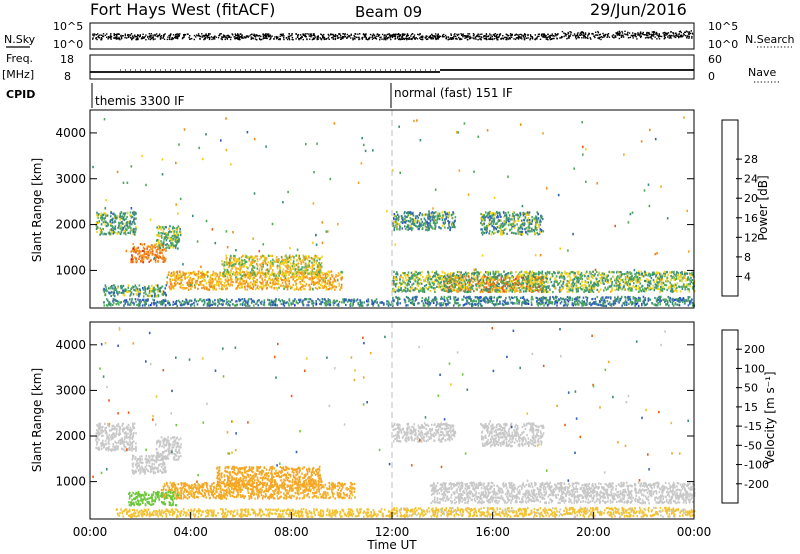 The height and width of the screenshot is (554, 800). I want to click on freq-label-line1: Freq., so click(19, 58).